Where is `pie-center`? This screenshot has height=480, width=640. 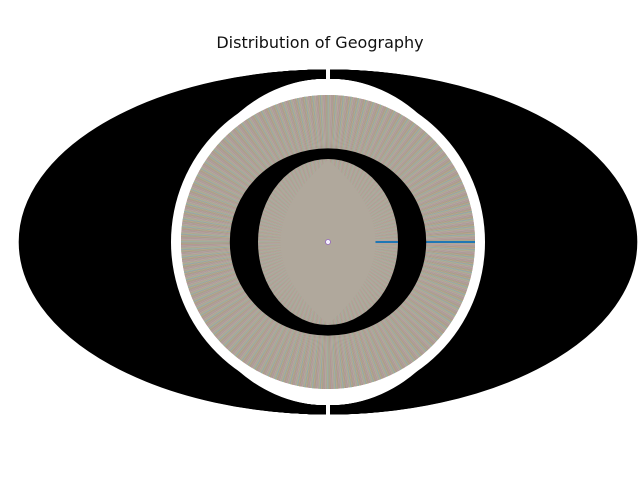
pie-center is located at coordinates (328, 242).